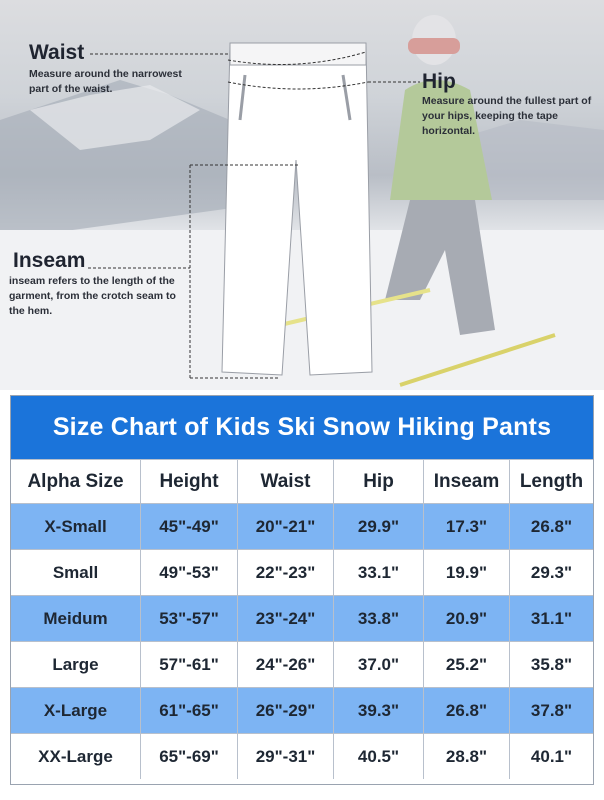 The image size is (604, 800). Describe the element at coordinates (286, 618) in the screenshot. I see `measurement-cell: 23"-24"` at that location.